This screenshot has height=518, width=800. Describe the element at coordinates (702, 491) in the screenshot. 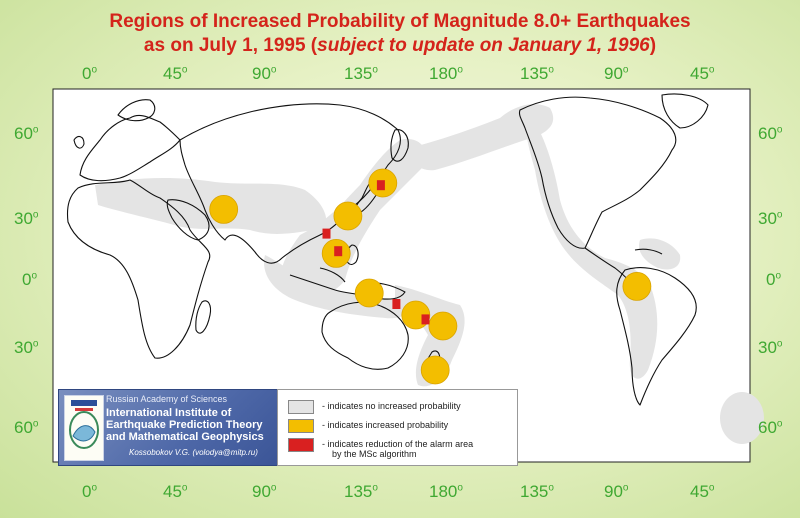

I see `lon-label-bottom-45w: 45o` at that location.